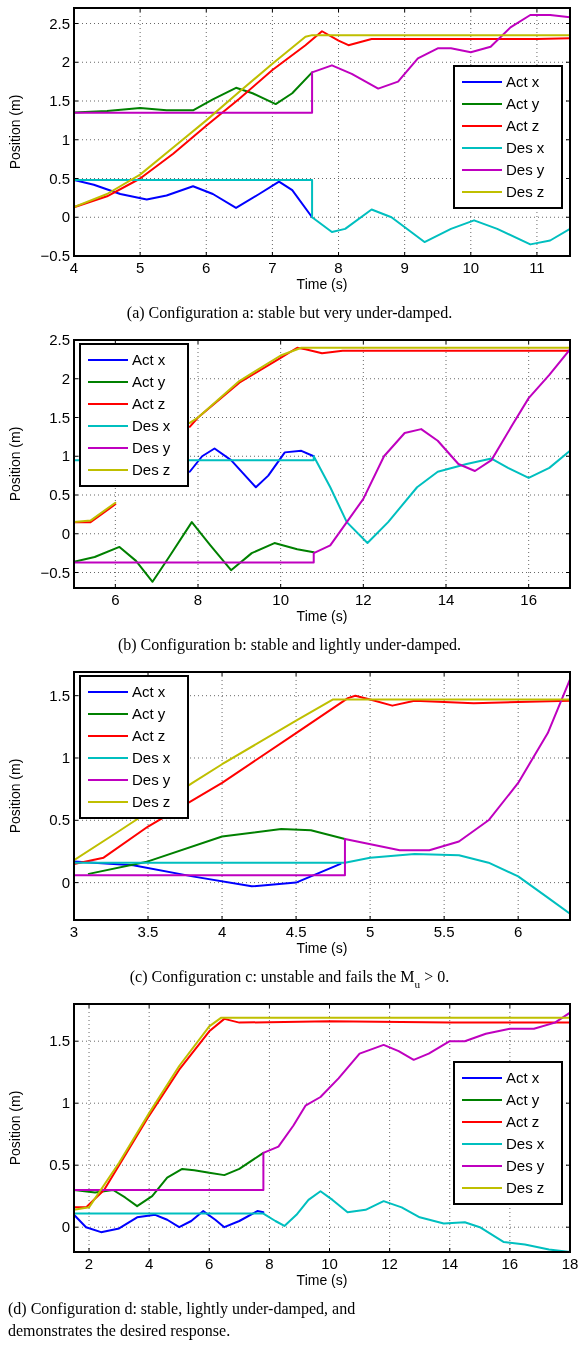  Describe the element at coordinates (74, 931) in the screenshot. I see `x-tick-label: 3` at that location.